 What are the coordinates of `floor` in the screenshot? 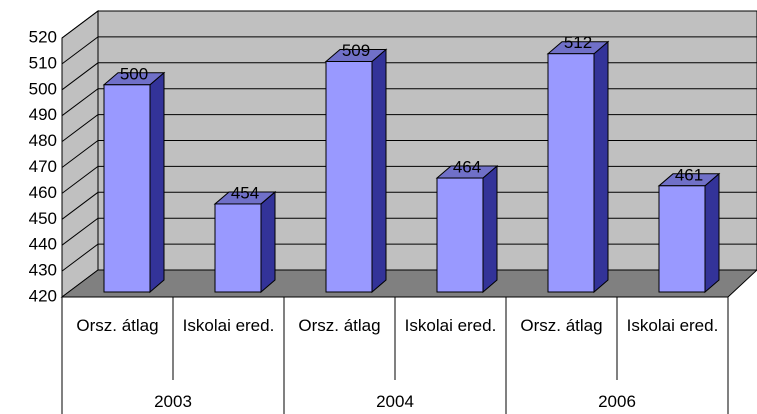 It's located at (408, 283).